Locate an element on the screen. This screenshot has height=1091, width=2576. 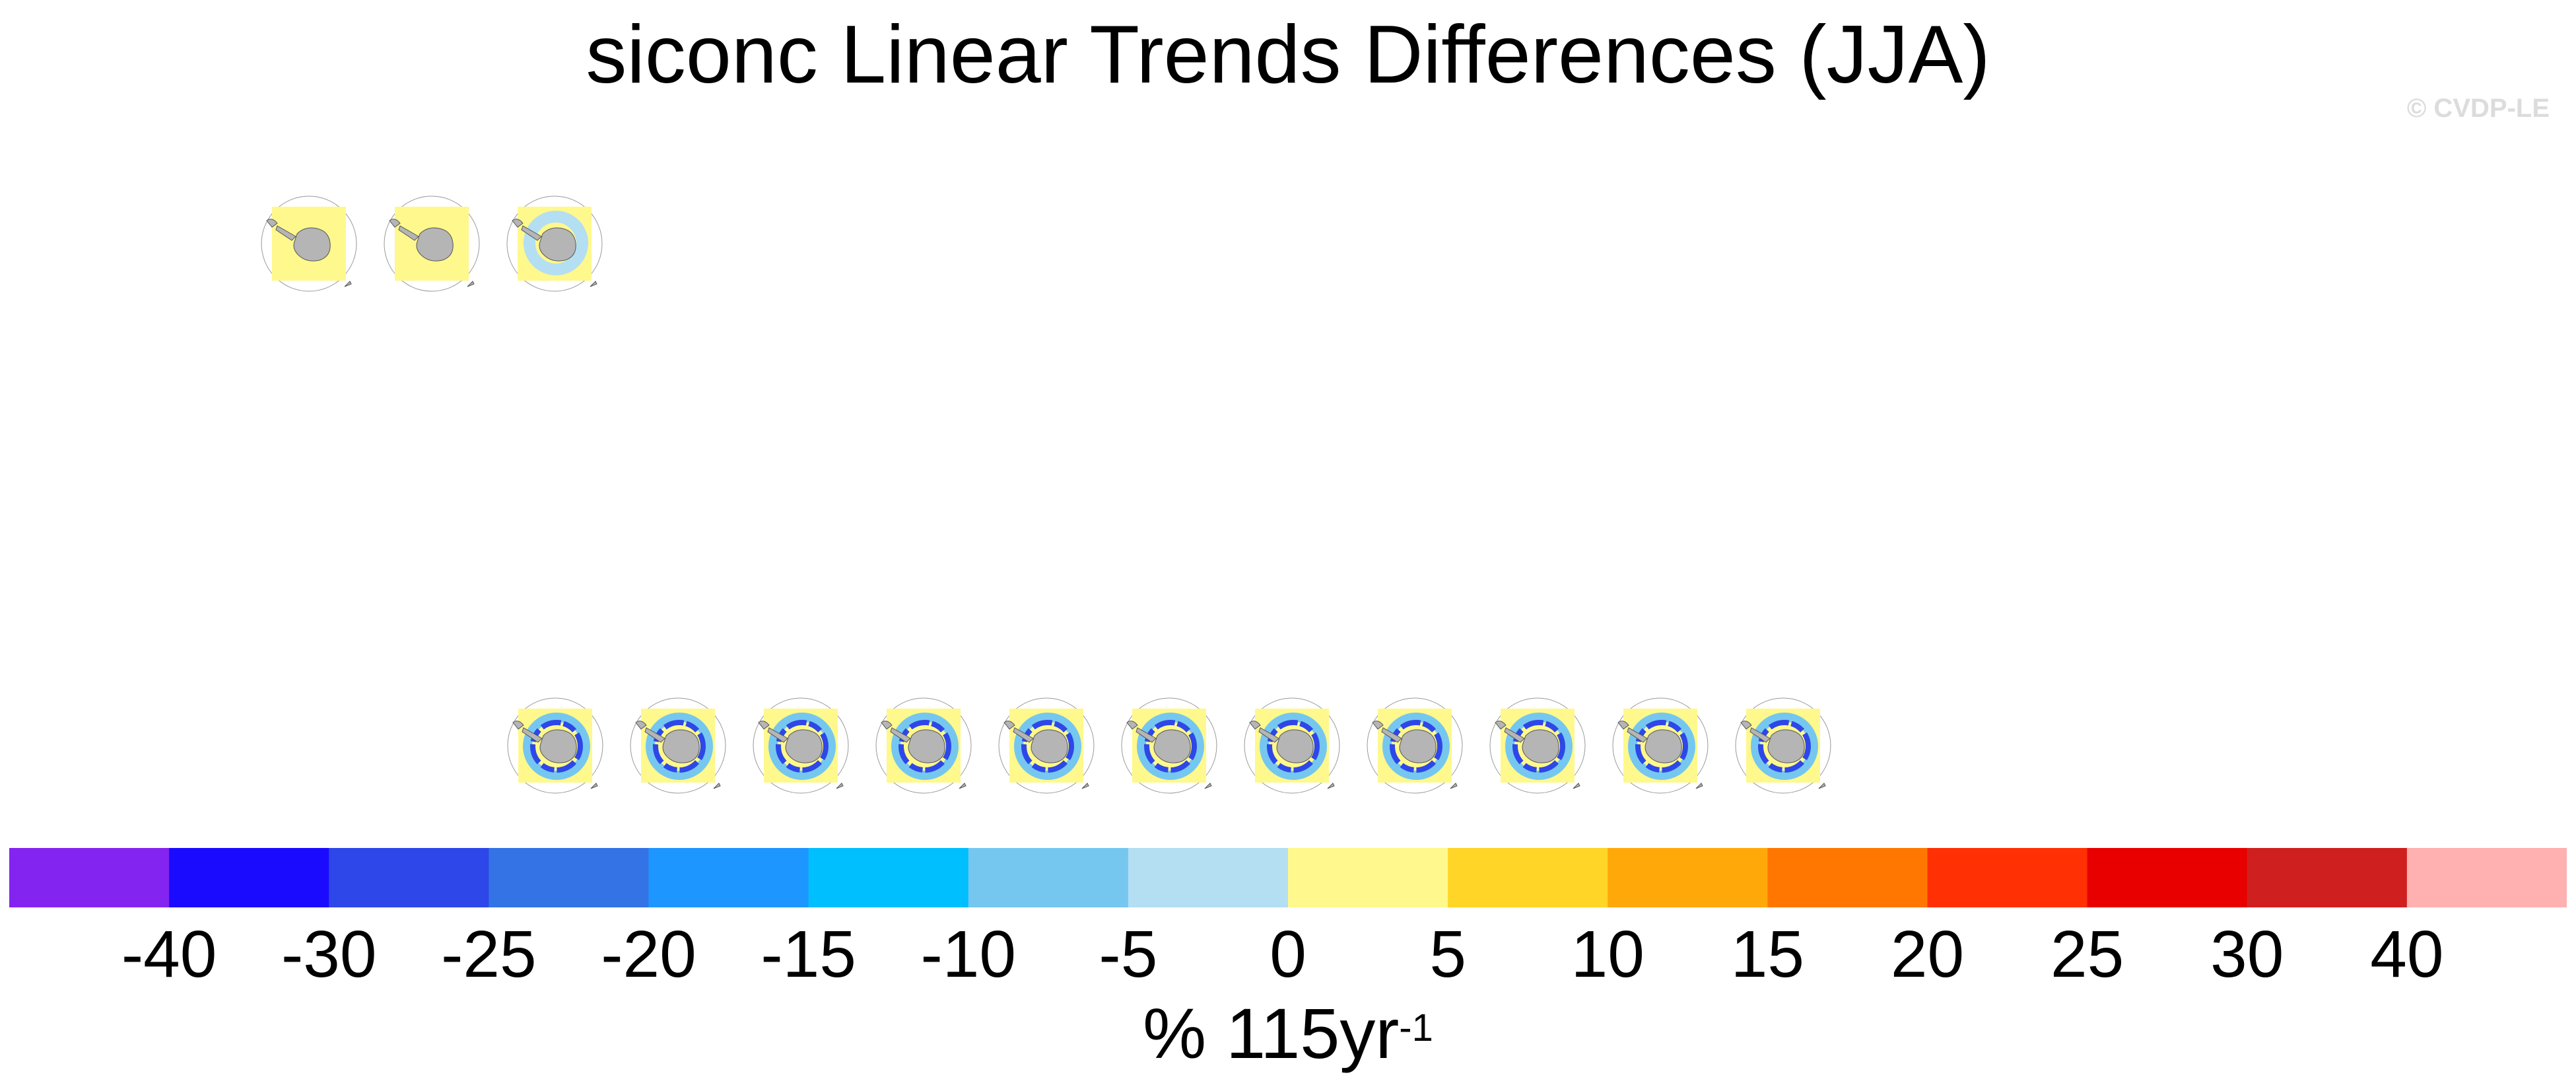
colorbar-tick-label: 10 is located at coordinates (1608, 954).